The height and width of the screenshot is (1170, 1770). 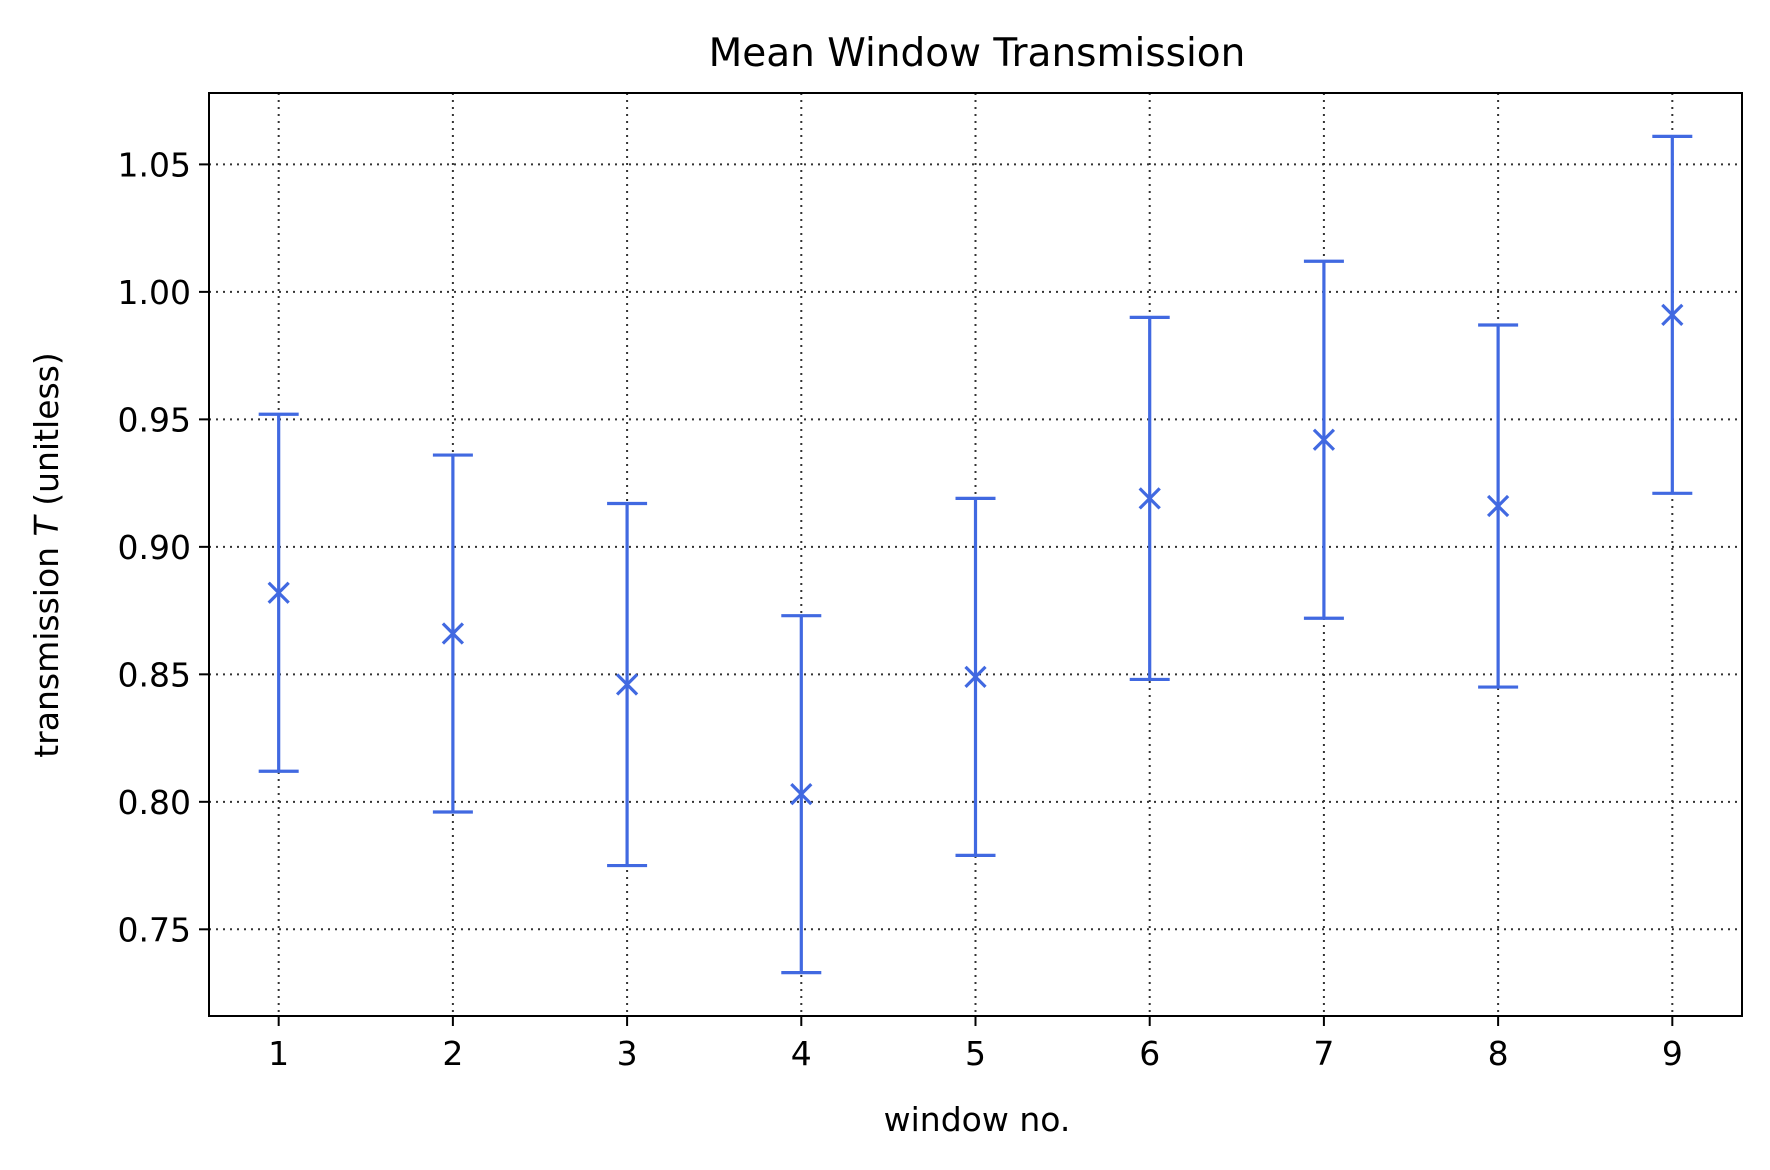 What do you see at coordinates (1498, 1053) in the screenshot?
I see `x-tick-label: 8` at bounding box center [1498, 1053].